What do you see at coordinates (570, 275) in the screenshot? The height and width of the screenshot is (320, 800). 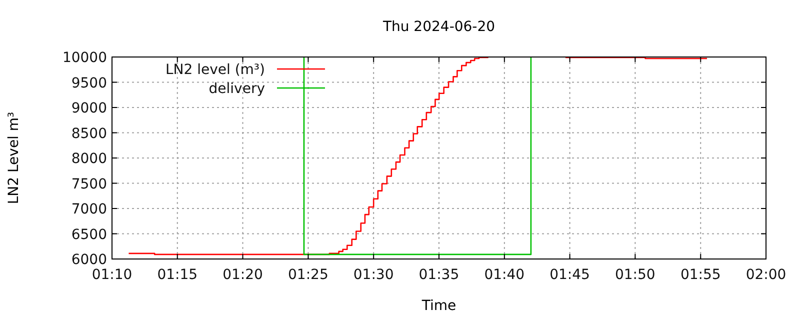 I see `x-tick-label: 01:45` at bounding box center [570, 275].